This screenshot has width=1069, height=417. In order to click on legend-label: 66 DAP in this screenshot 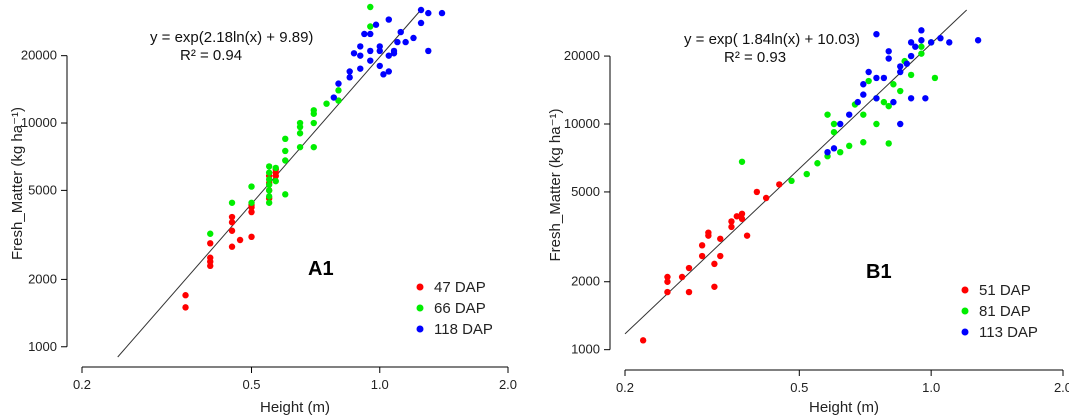, I will do `click(460, 308)`.